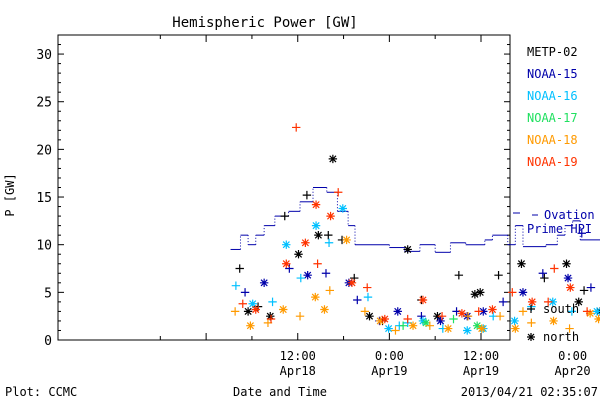  I want to click on ovation-legend-label: Prime HPI, so click(559, 229).